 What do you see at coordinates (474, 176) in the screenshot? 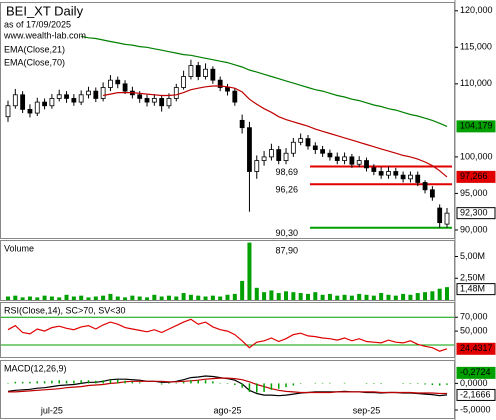
I see `value-badge-label: 97,266` at bounding box center [474, 176].